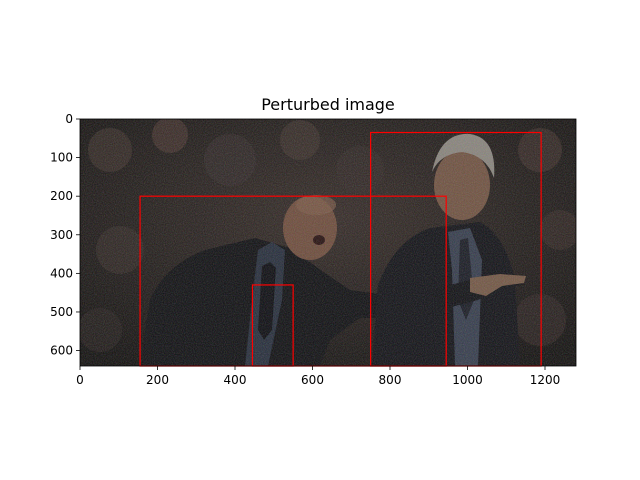  I want to click on y-tick-label: 400, so click(61, 273).